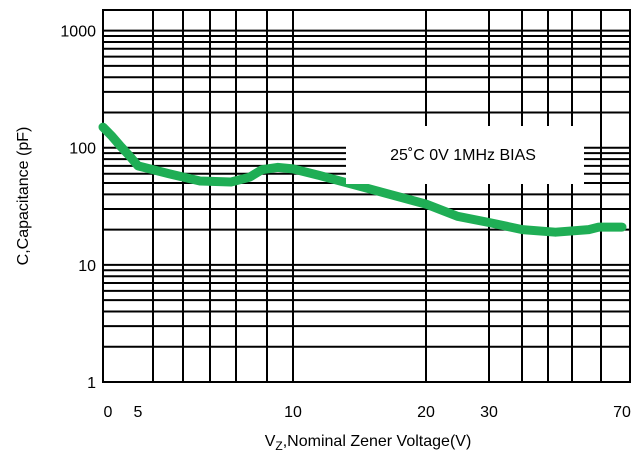 The width and height of the screenshot is (644, 459). I want to click on x-axis-label-subscript: Z, so click(278, 446).